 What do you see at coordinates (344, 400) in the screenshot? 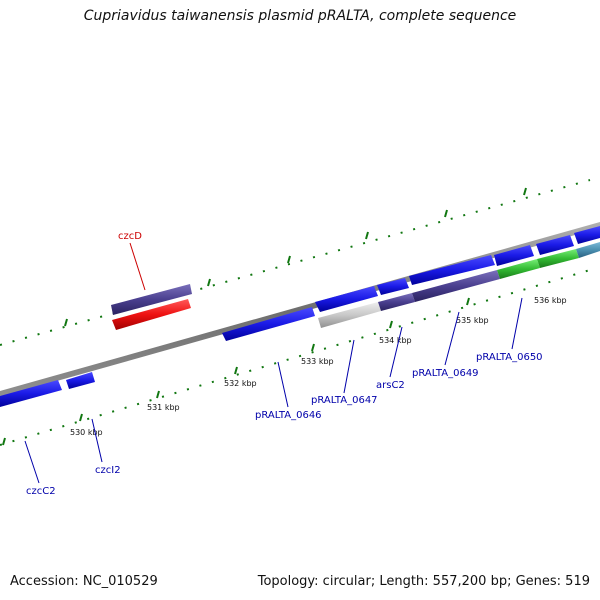
I see `gene-label-pRALTA-0647: pRALTA_0647` at bounding box center [344, 400].